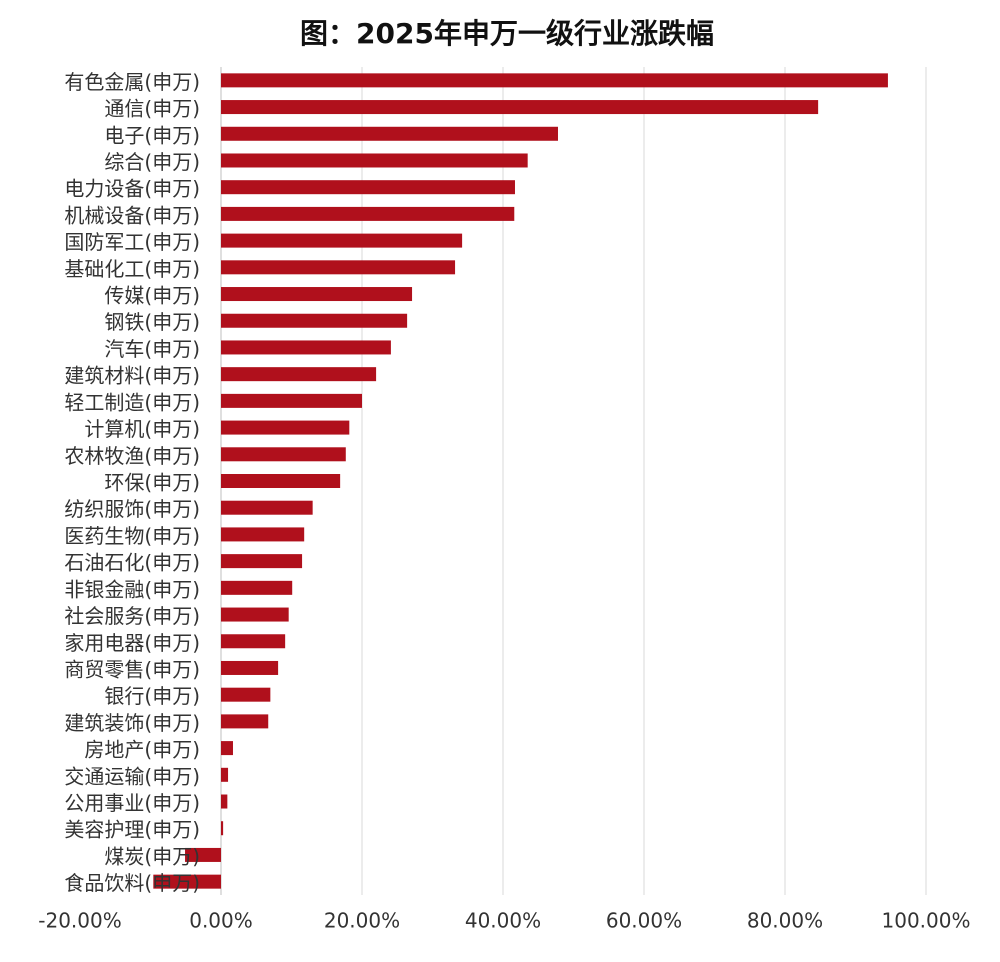 The image size is (1000, 962). I want to click on y-tick-label: 基础化工(申万), so click(132, 269).